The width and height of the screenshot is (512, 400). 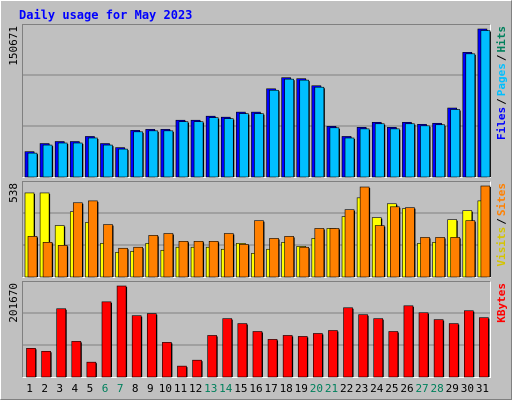 I want to click on legend-entry: KBytes, so click(x=501, y=303).